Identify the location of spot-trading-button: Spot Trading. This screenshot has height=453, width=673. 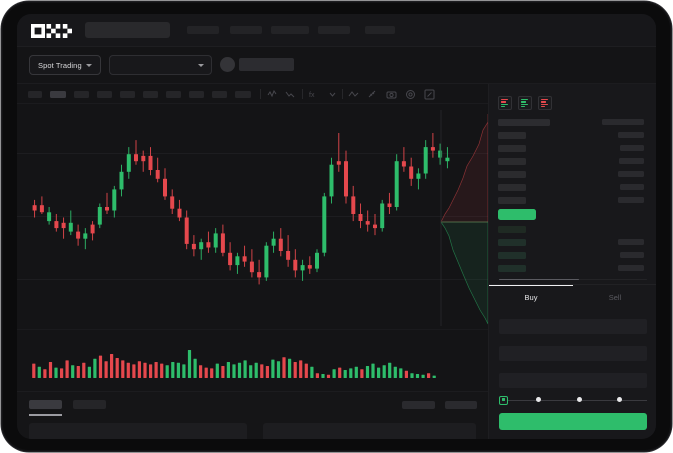
(65, 65).